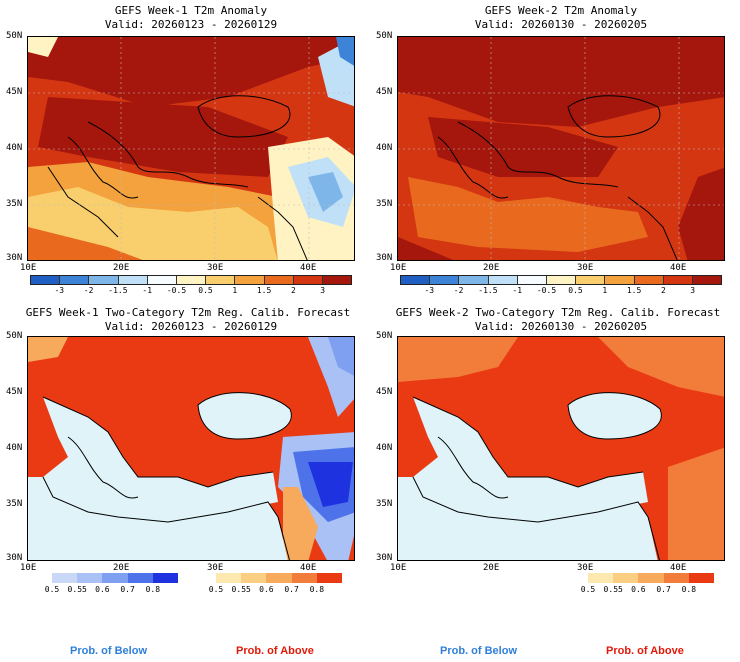 The width and height of the screenshot is (740, 662). What do you see at coordinates (14, 148) in the screenshot?
I see `tl-lat-40: 40N` at bounding box center [14, 148].